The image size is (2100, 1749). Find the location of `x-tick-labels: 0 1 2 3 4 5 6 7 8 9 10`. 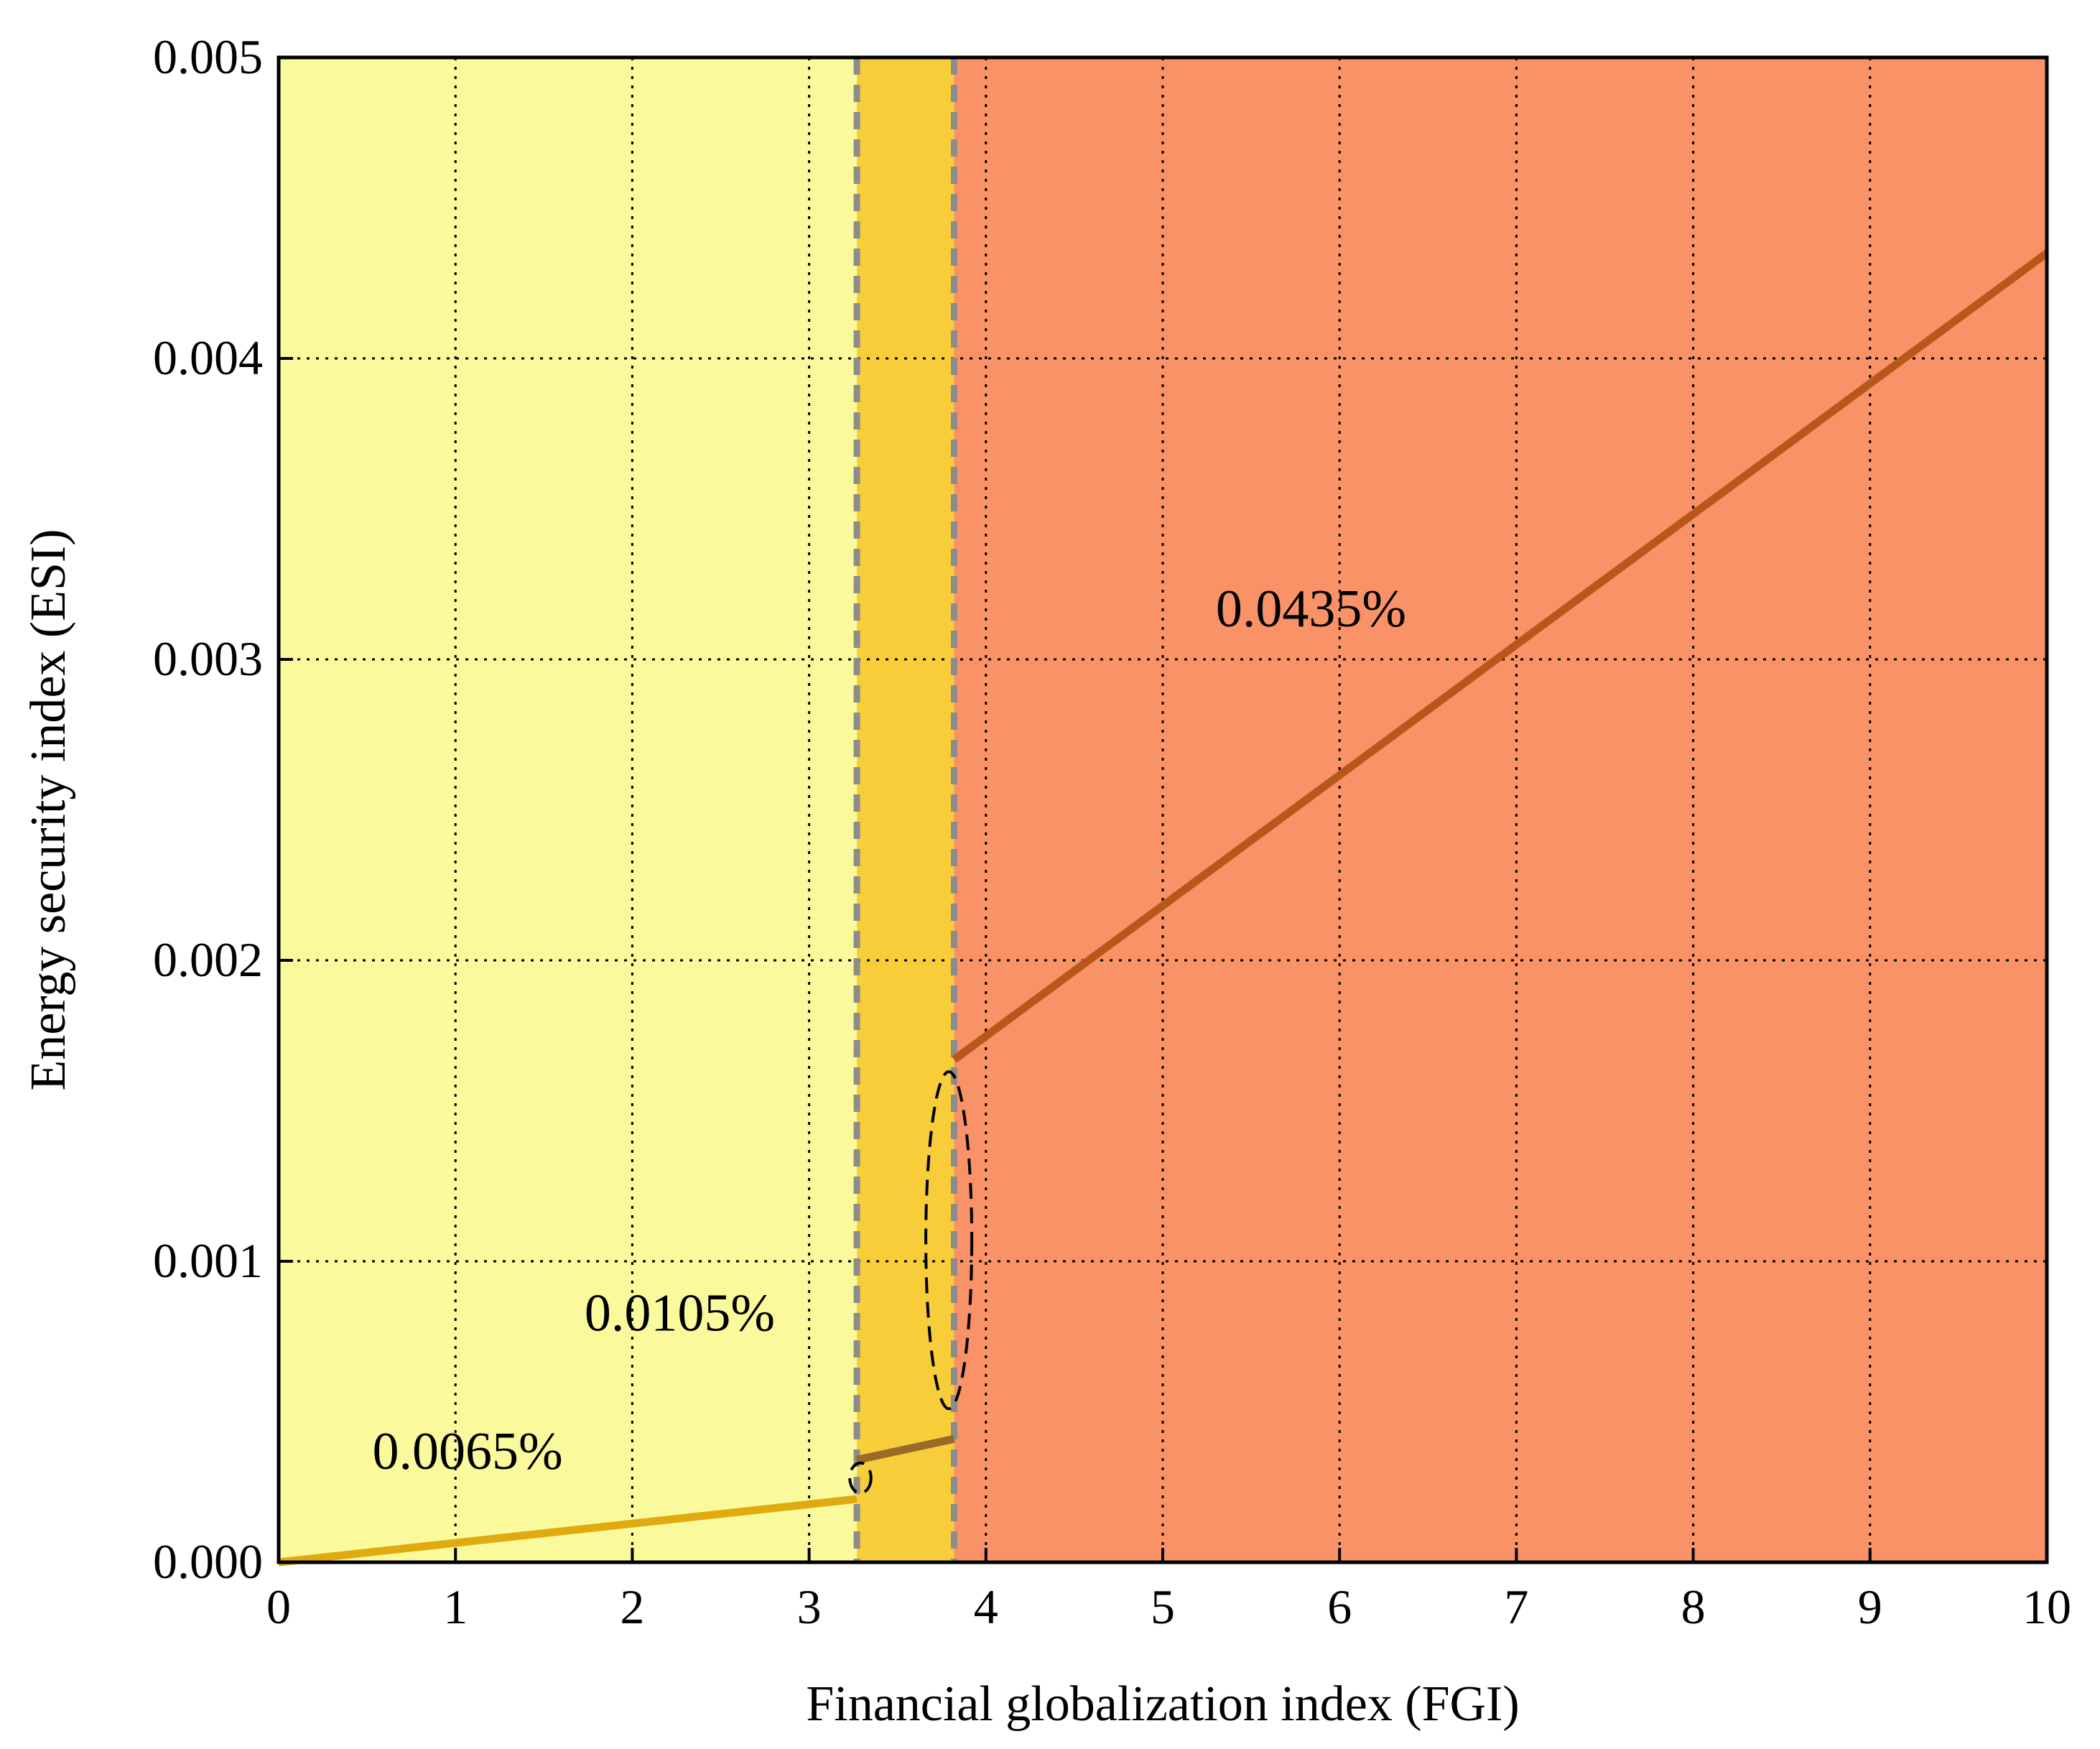

x-tick-labels: 0 1 2 3 4 5 6 7 8 9 10 is located at coordinates (1168, 1607).